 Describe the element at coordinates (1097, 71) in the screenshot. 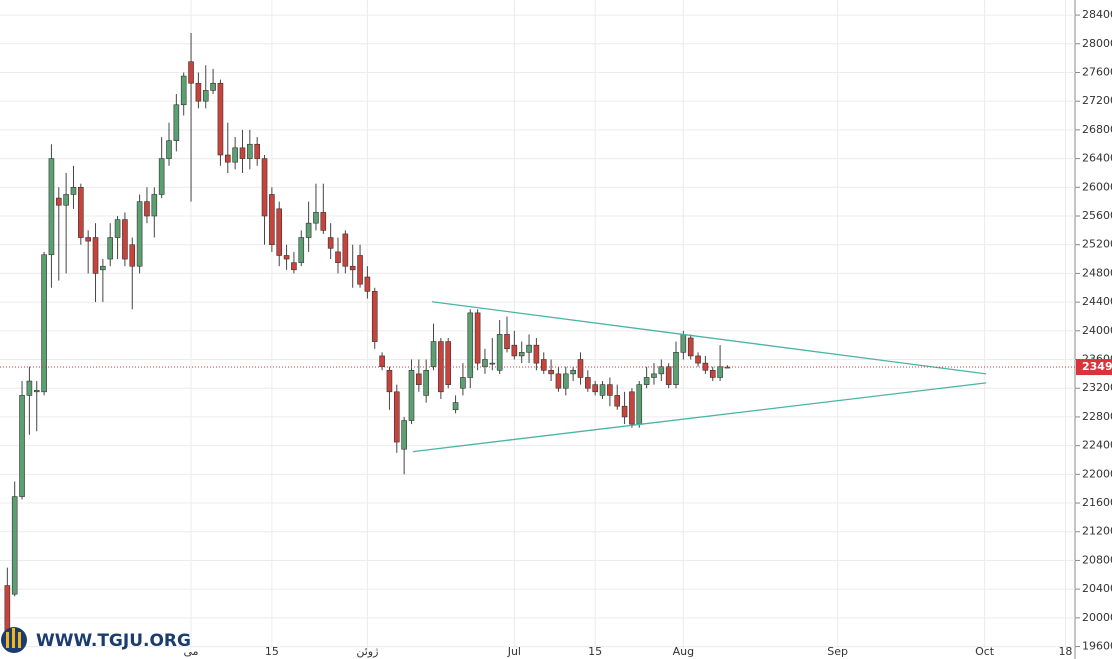

I see `y-tick-label: 27600` at that location.